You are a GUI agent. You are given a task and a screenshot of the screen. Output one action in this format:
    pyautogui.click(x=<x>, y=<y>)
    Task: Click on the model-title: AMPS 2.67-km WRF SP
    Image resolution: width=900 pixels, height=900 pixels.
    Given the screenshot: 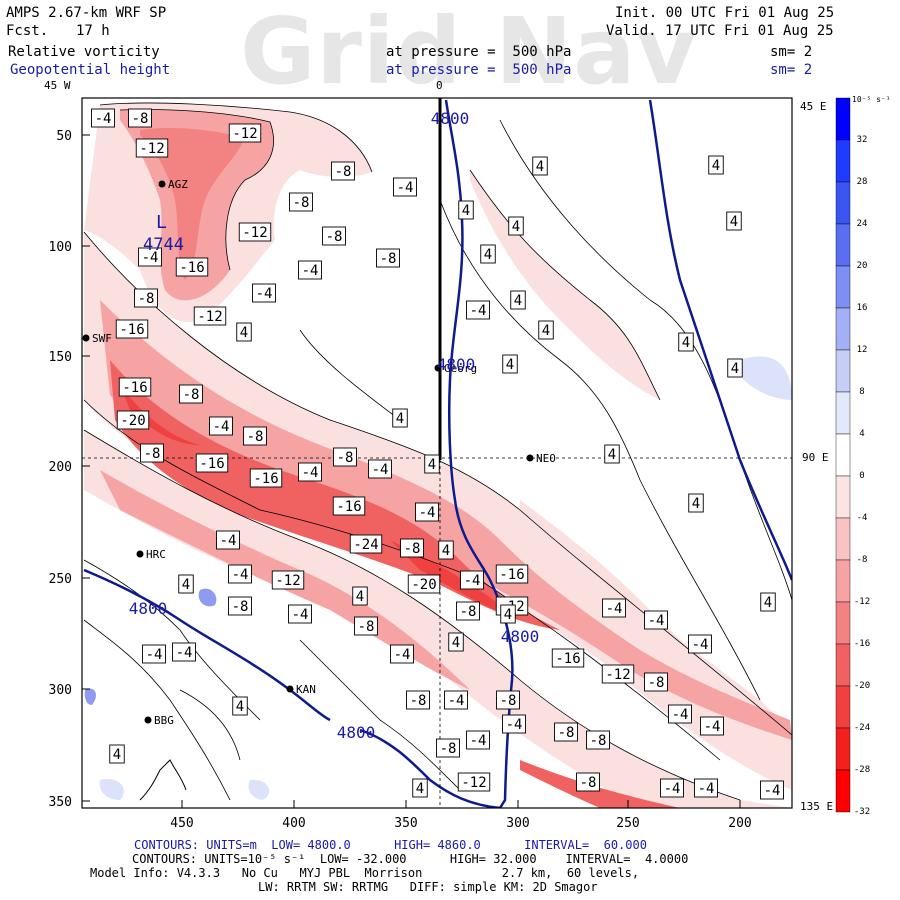 What is the action you would take?
    pyautogui.click(x=86, y=13)
    